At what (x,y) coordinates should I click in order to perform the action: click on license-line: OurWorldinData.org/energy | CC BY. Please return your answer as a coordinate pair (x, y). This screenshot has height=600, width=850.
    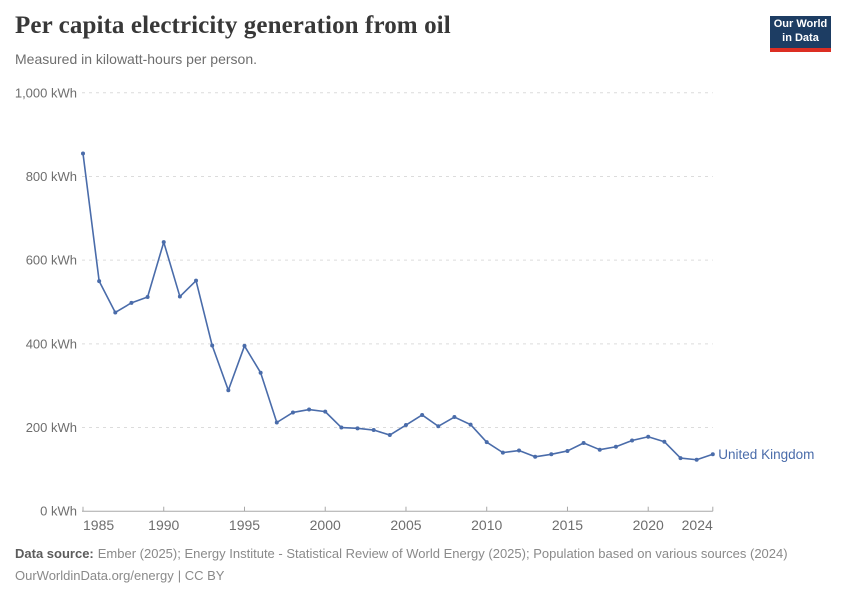
    Looking at the image, I should click on (119, 575).